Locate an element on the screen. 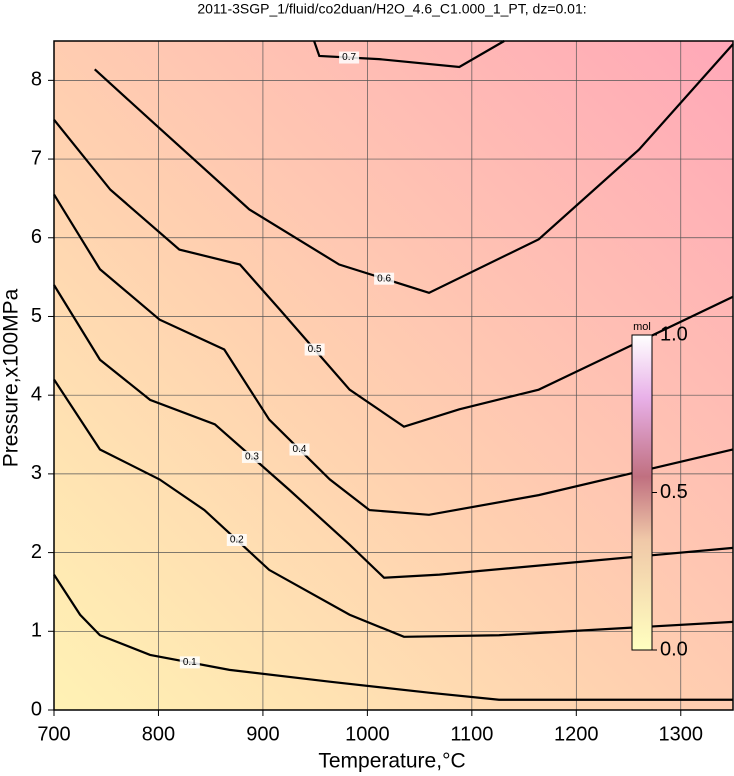 The width and height of the screenshot is (734, 776). x-axis-label: Temperature,°C is located at coordinates (391, 761).